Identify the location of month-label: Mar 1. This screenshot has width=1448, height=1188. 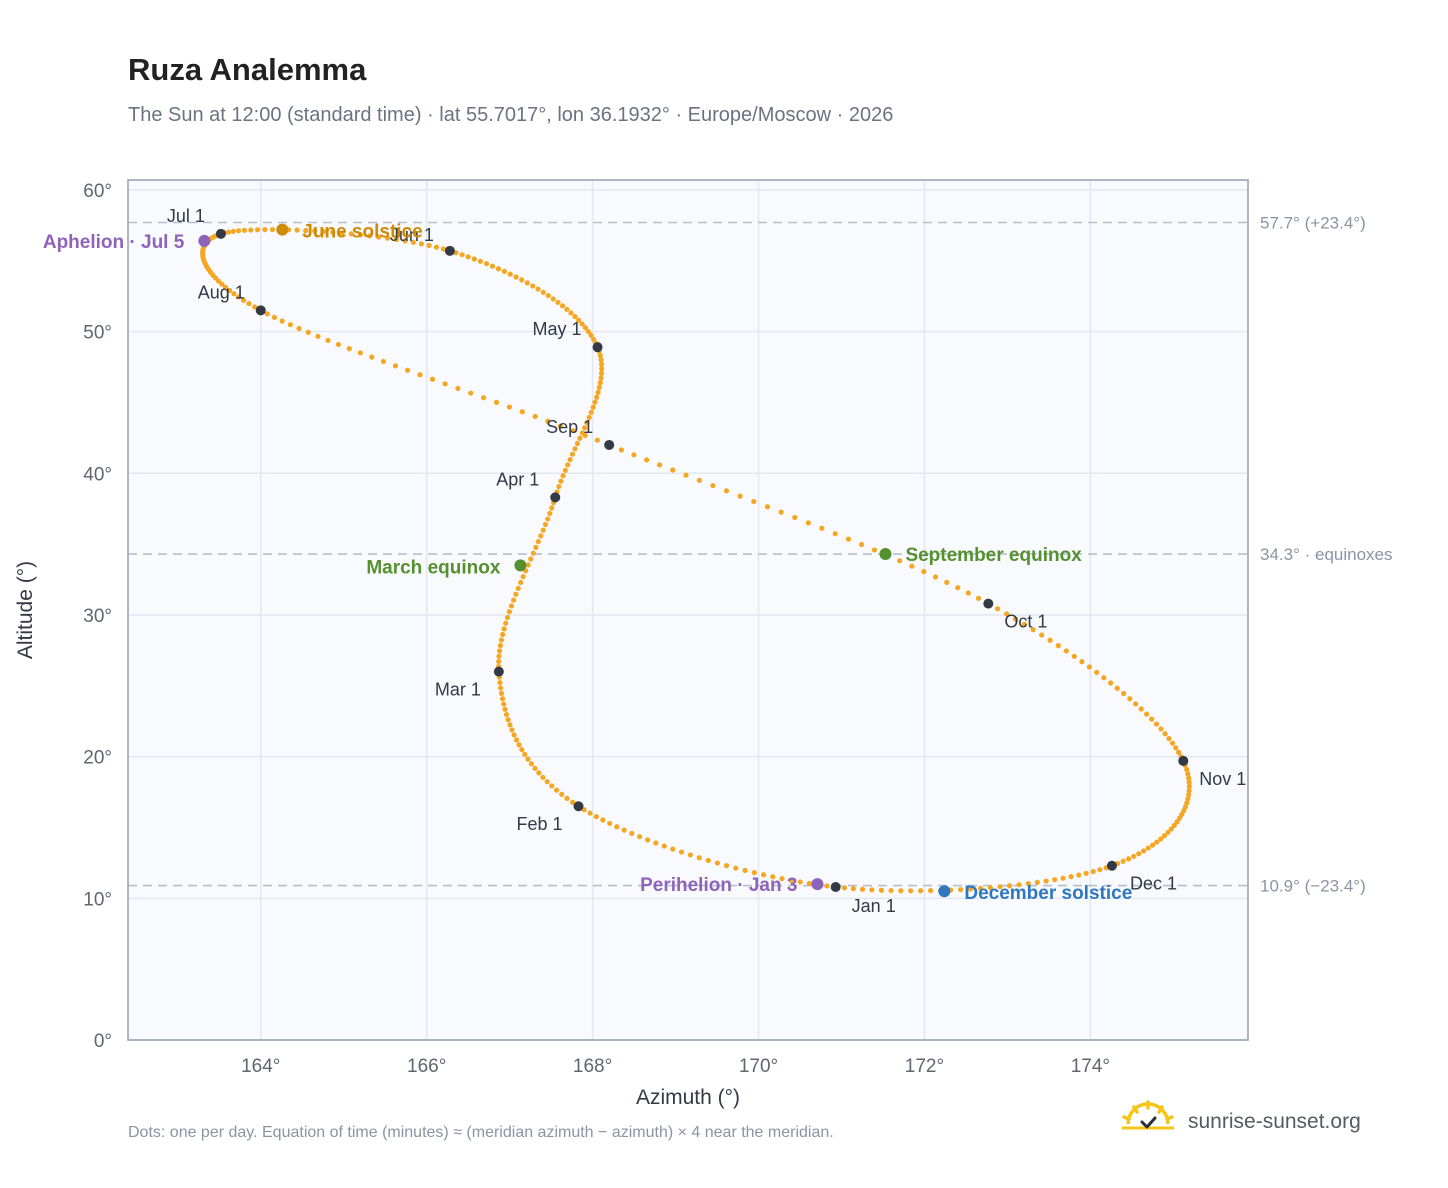
(458, 690).